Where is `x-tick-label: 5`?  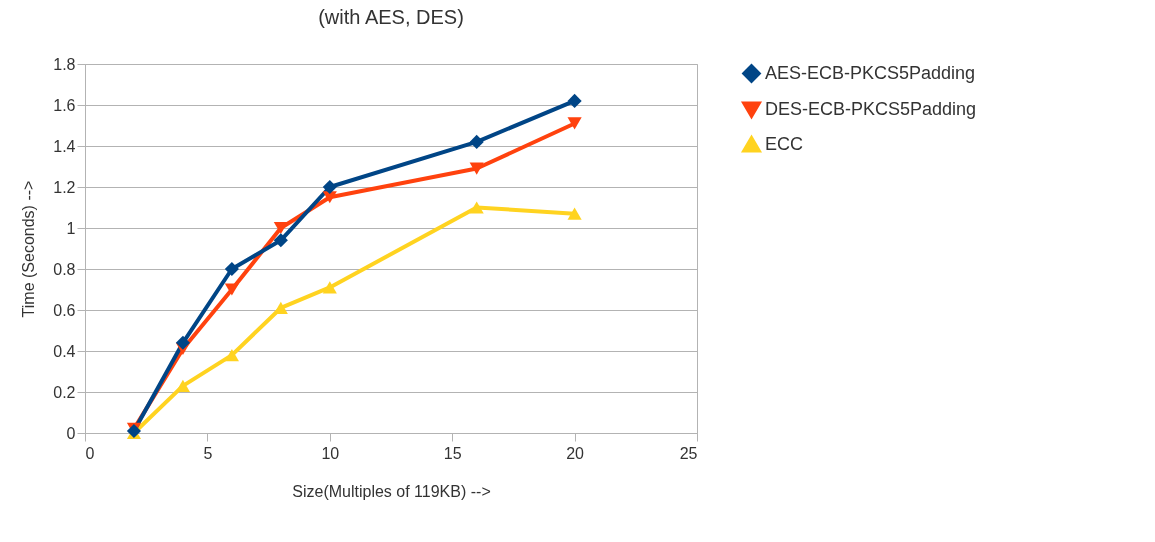
x-tick-label: 5 is located at coordinates (208, 453).